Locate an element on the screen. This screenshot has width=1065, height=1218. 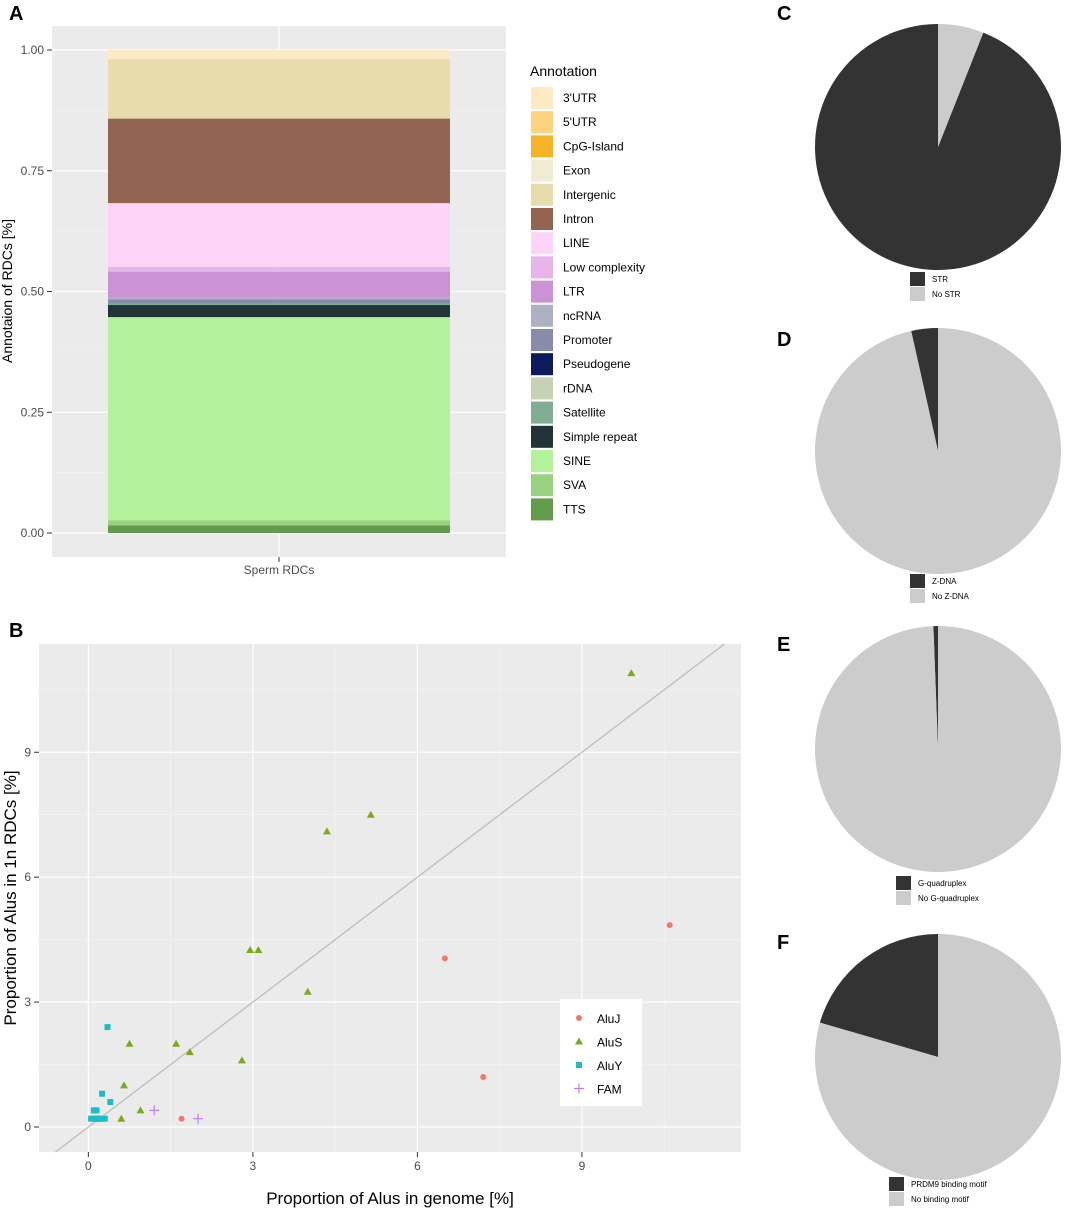
y-tick-label: 0.75 is located at coordinates (33, 171).